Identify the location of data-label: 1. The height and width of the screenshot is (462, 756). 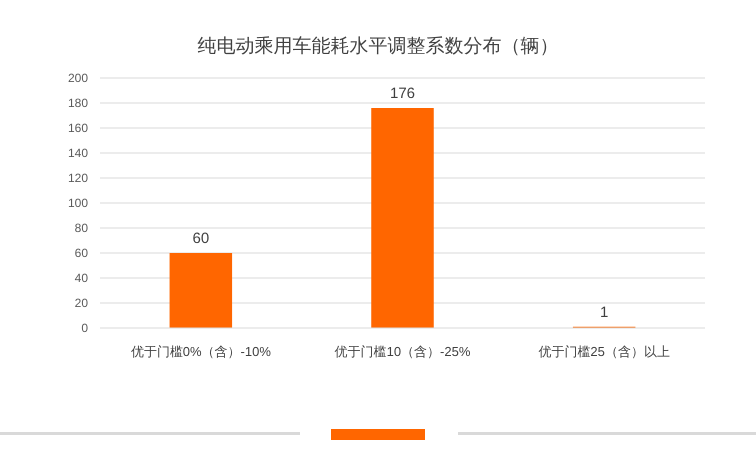
(604, 312).